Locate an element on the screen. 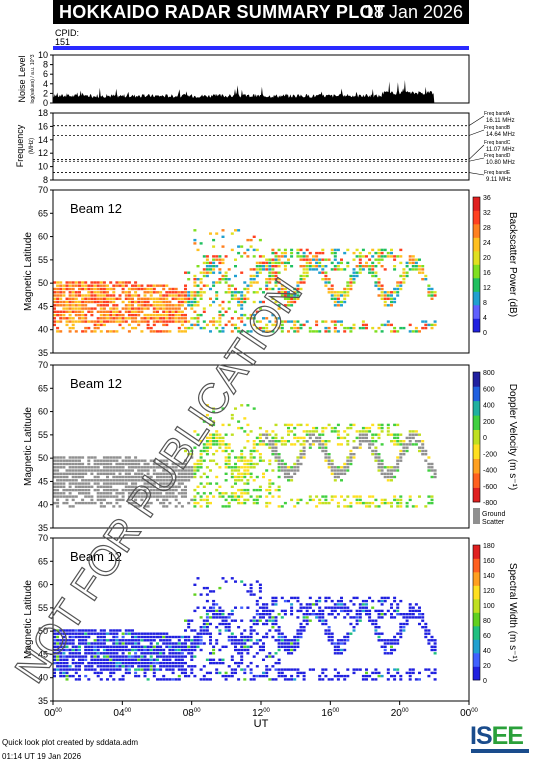 This screenshot has width=536, height=761. footer-created: Quick look plot created by sddata.adm is located at coordinates (70, 742).